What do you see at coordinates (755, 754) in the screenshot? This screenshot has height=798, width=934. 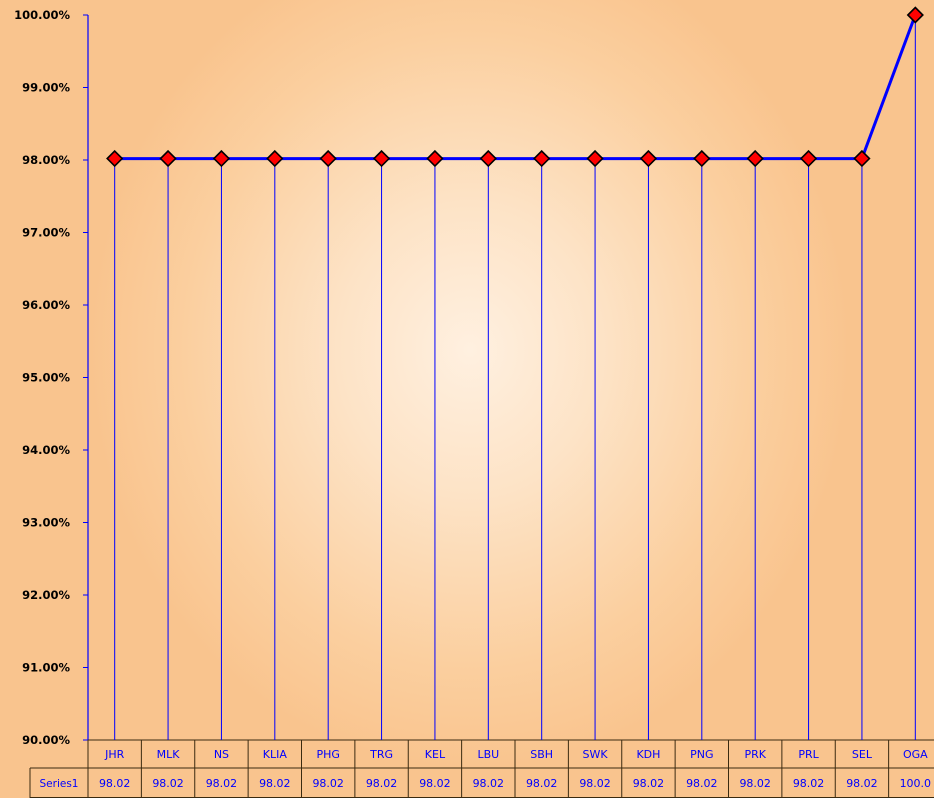 I see `x-tick-label: PRK` at bounding box center [755, 754].